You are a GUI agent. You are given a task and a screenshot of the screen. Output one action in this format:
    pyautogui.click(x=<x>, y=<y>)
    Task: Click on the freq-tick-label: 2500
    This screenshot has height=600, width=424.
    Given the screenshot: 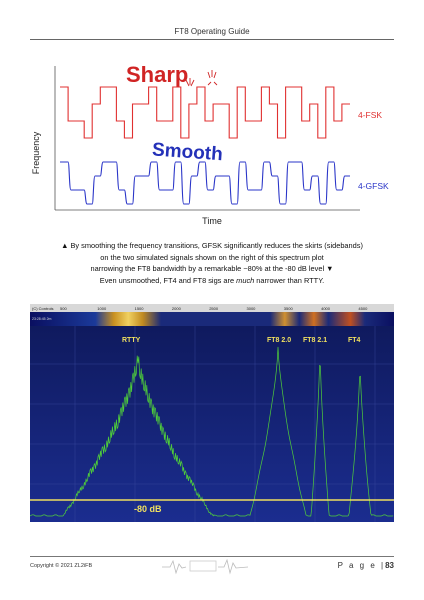 What is the action you would take?
    pyautogui.click(x=214, y=308)
    